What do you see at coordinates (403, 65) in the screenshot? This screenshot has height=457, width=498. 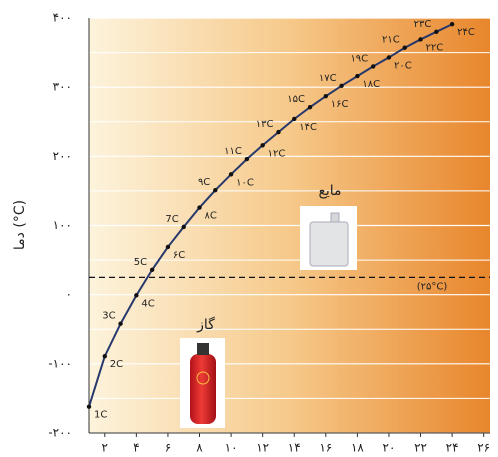 I see `point-label: ۲۰C` at bounding box center [403, 65].